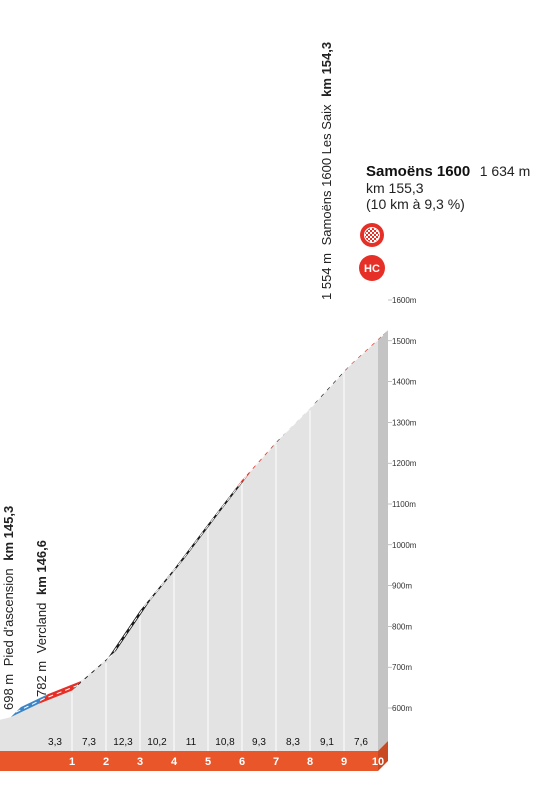 This screenshot has height=800, width=551. What do you see at coordinates (505, 171) in the screenshot?
I see `summit-altitude: 1 634 m` at bounding box center [505, 171].